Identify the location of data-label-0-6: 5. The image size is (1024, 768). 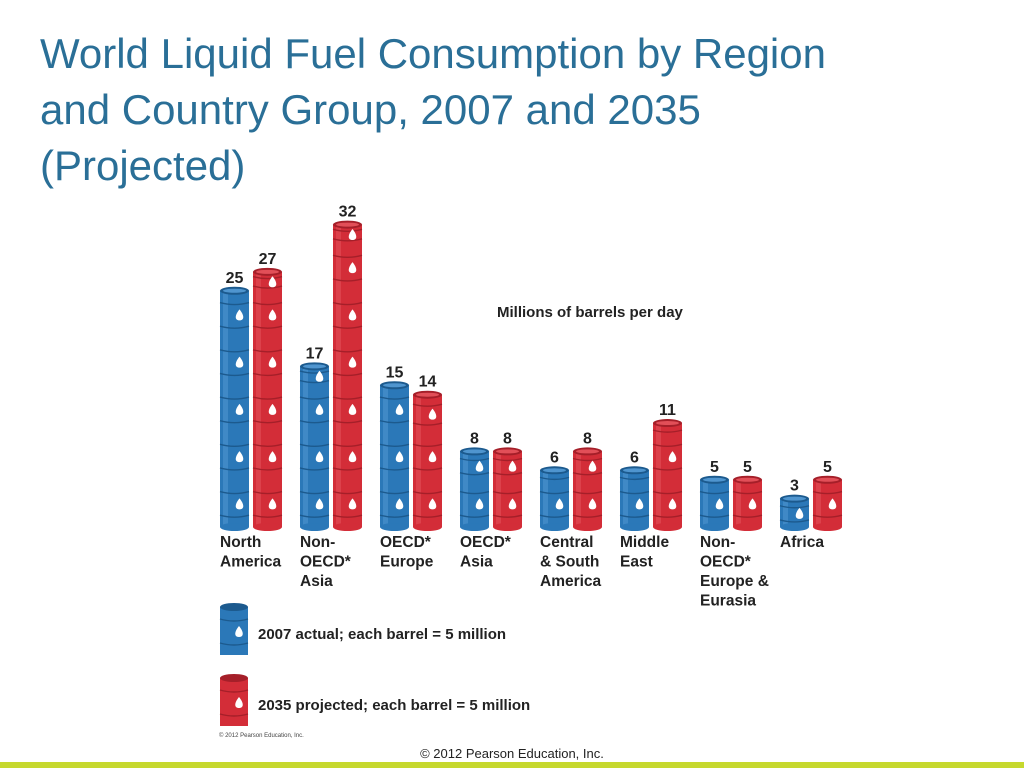
(714, 467).